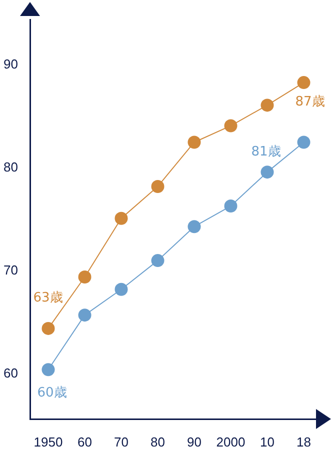 The width and height of the screenshot is (332, 458). What do you see at coordinates (310, 102) in the screenshot?
I see `annotation: 87歳` at bounding box center [310, 102].